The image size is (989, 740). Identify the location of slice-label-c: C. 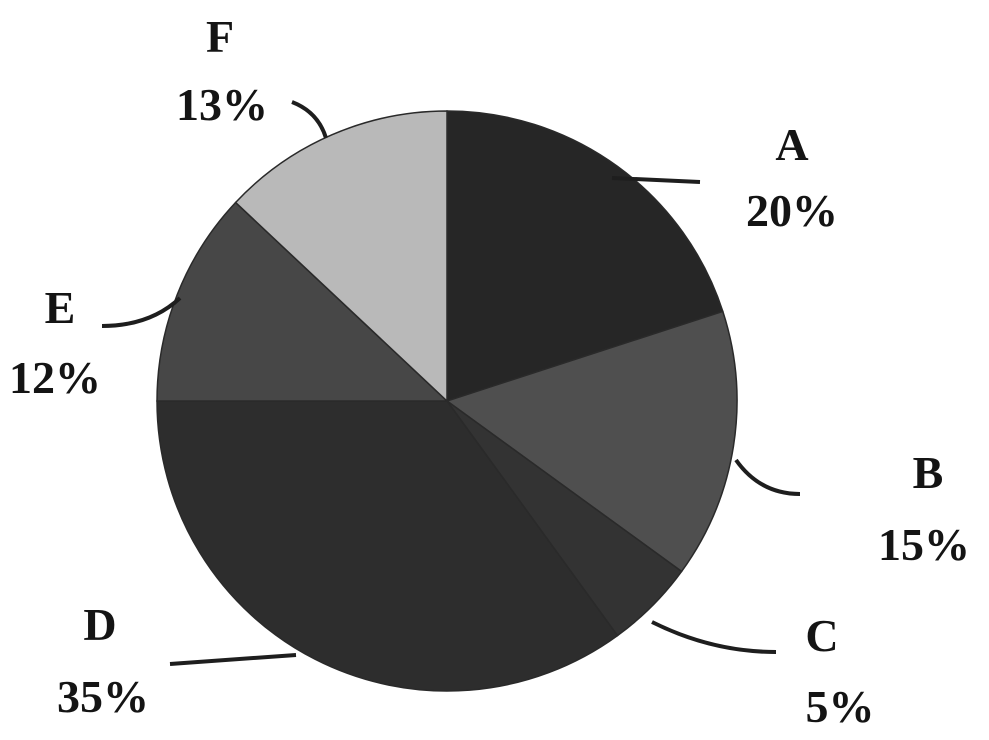
(821, 635).